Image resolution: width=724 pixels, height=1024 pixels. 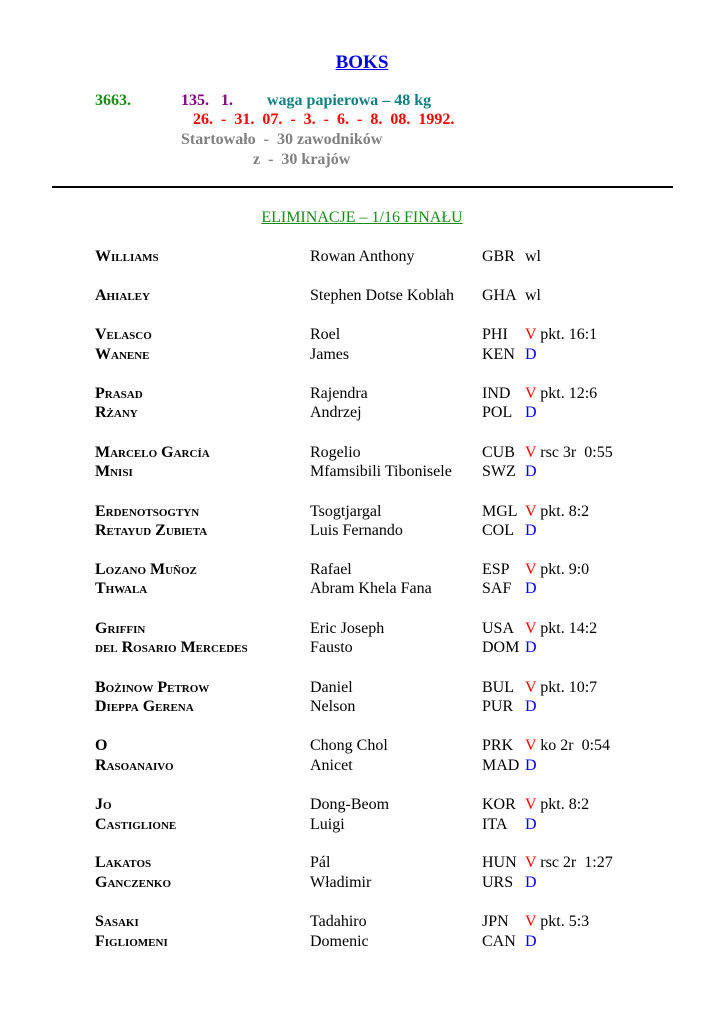 What do you see at coordinates (565, 921) in the screenshot?
I see `result-detail: pkt. 5:3` at bounding box center [565, 921].